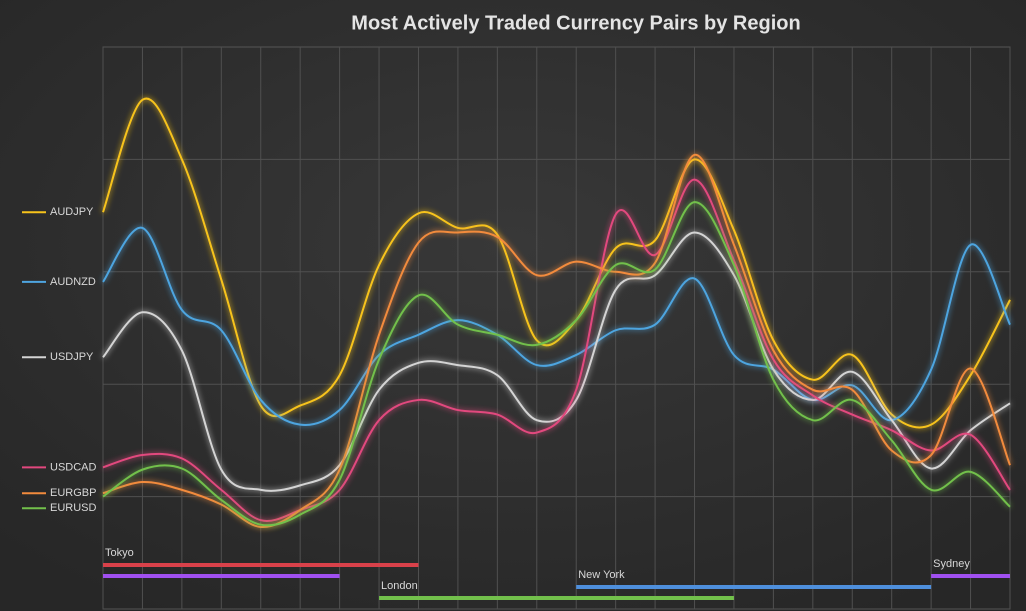 The height and width of the screenshot is (611, 1026). I want to click on session-label: Tokyo, so click(119, 553).